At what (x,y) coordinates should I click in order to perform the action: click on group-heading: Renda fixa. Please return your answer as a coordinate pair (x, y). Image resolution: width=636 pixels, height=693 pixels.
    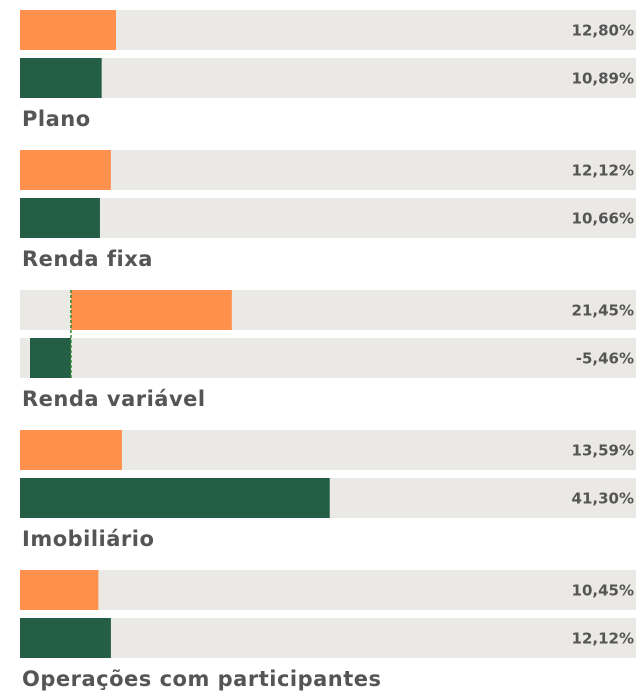
    Looking at the image, I should click on (87, 259).